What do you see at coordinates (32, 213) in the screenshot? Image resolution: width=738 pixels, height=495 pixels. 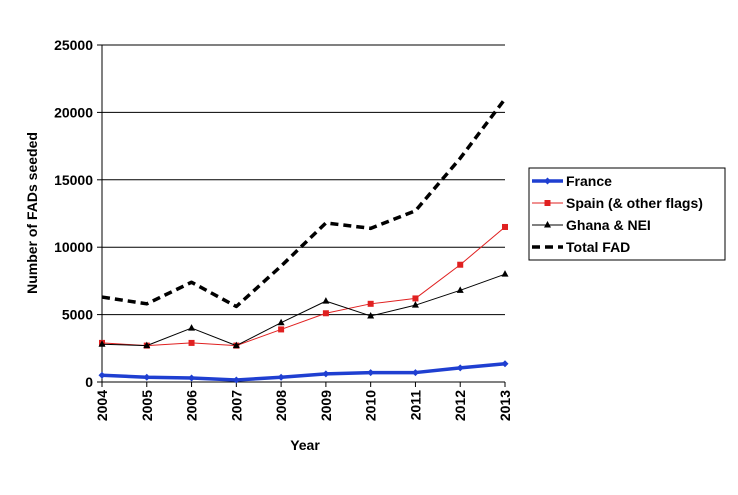 I see `y-axis-title: Number of FADs seeded` at bounding box center [32, 213].